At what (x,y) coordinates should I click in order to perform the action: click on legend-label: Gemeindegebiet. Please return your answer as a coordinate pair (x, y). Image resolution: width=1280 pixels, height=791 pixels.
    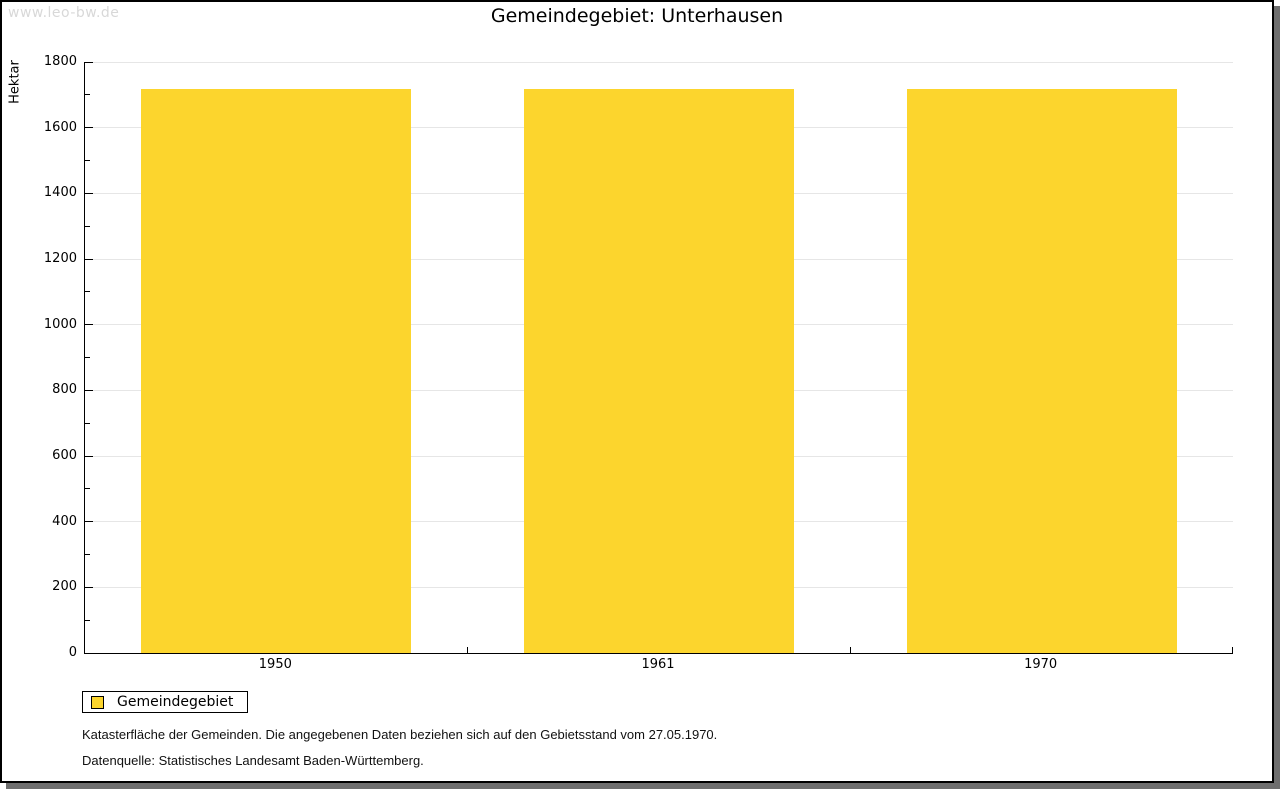
    Looking at the image, I should click on (175, 702).